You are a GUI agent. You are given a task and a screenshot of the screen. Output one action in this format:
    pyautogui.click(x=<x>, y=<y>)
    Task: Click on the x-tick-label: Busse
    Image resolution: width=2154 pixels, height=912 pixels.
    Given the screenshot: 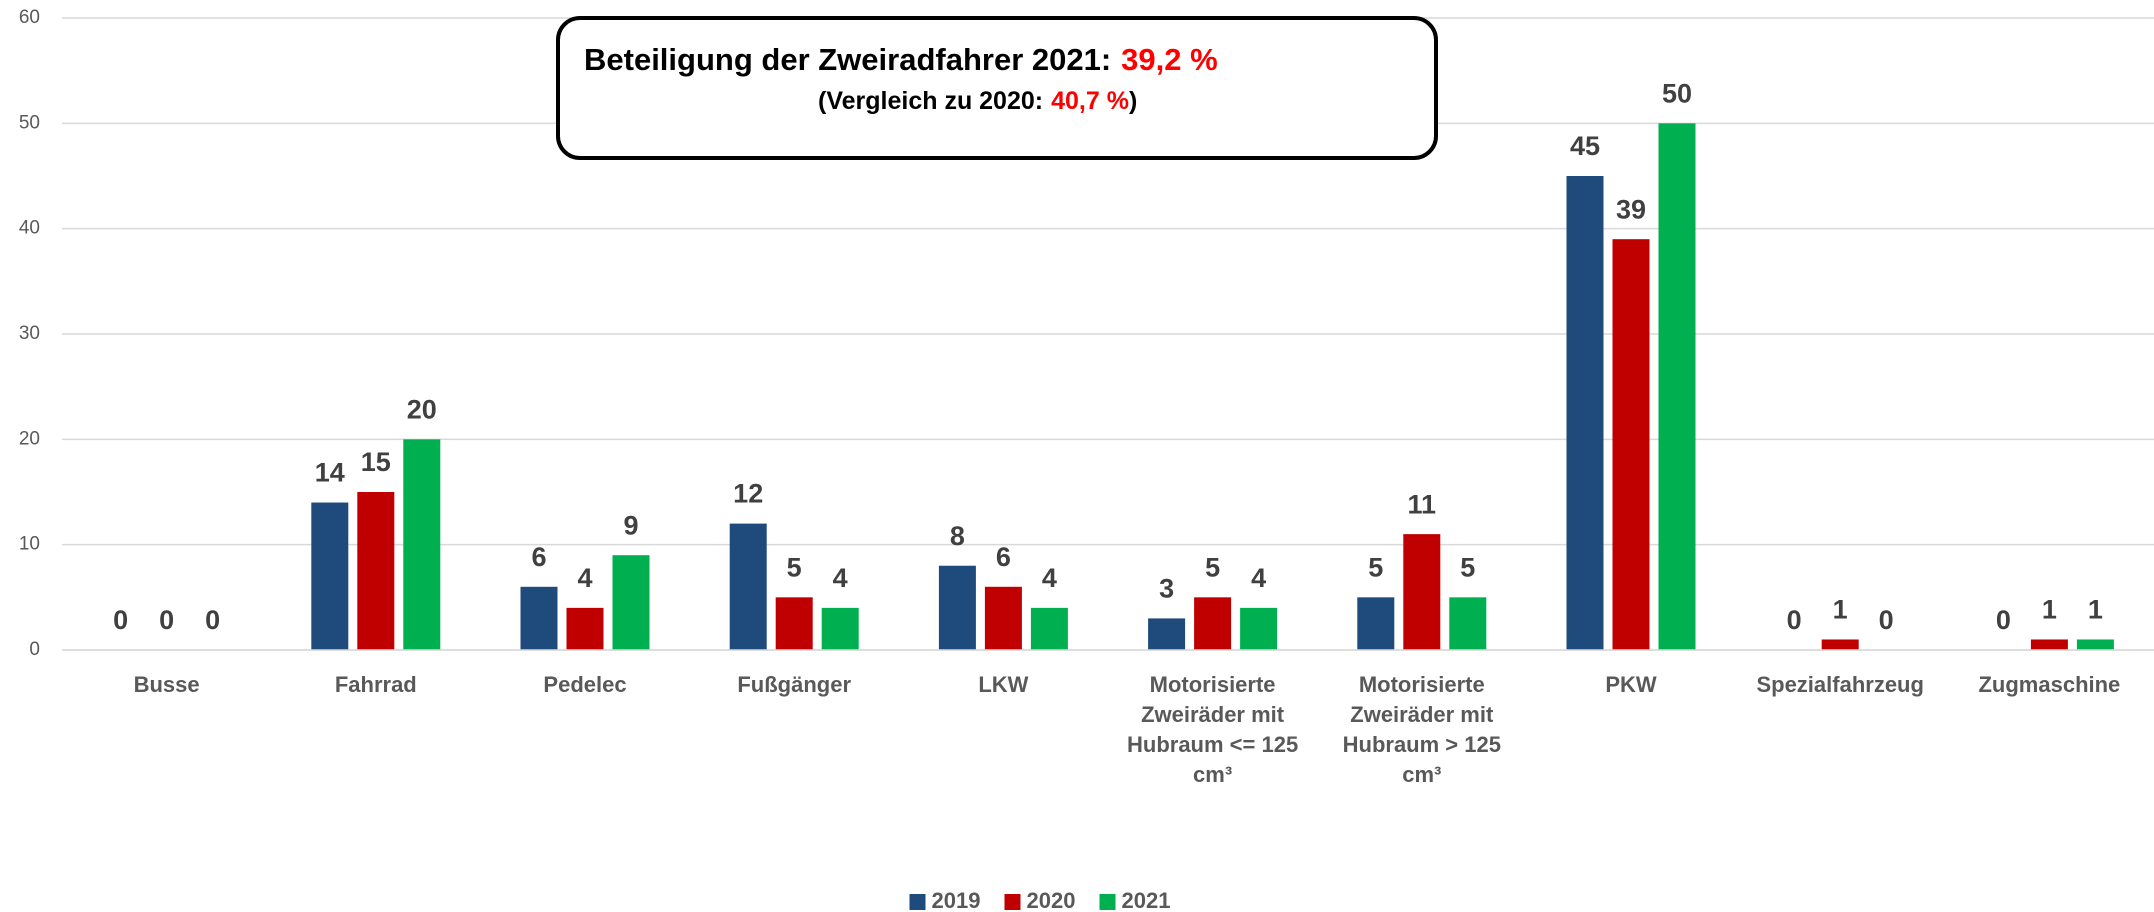 What is the action you would take?
    pyautogui.click(x=167, y=684)
    